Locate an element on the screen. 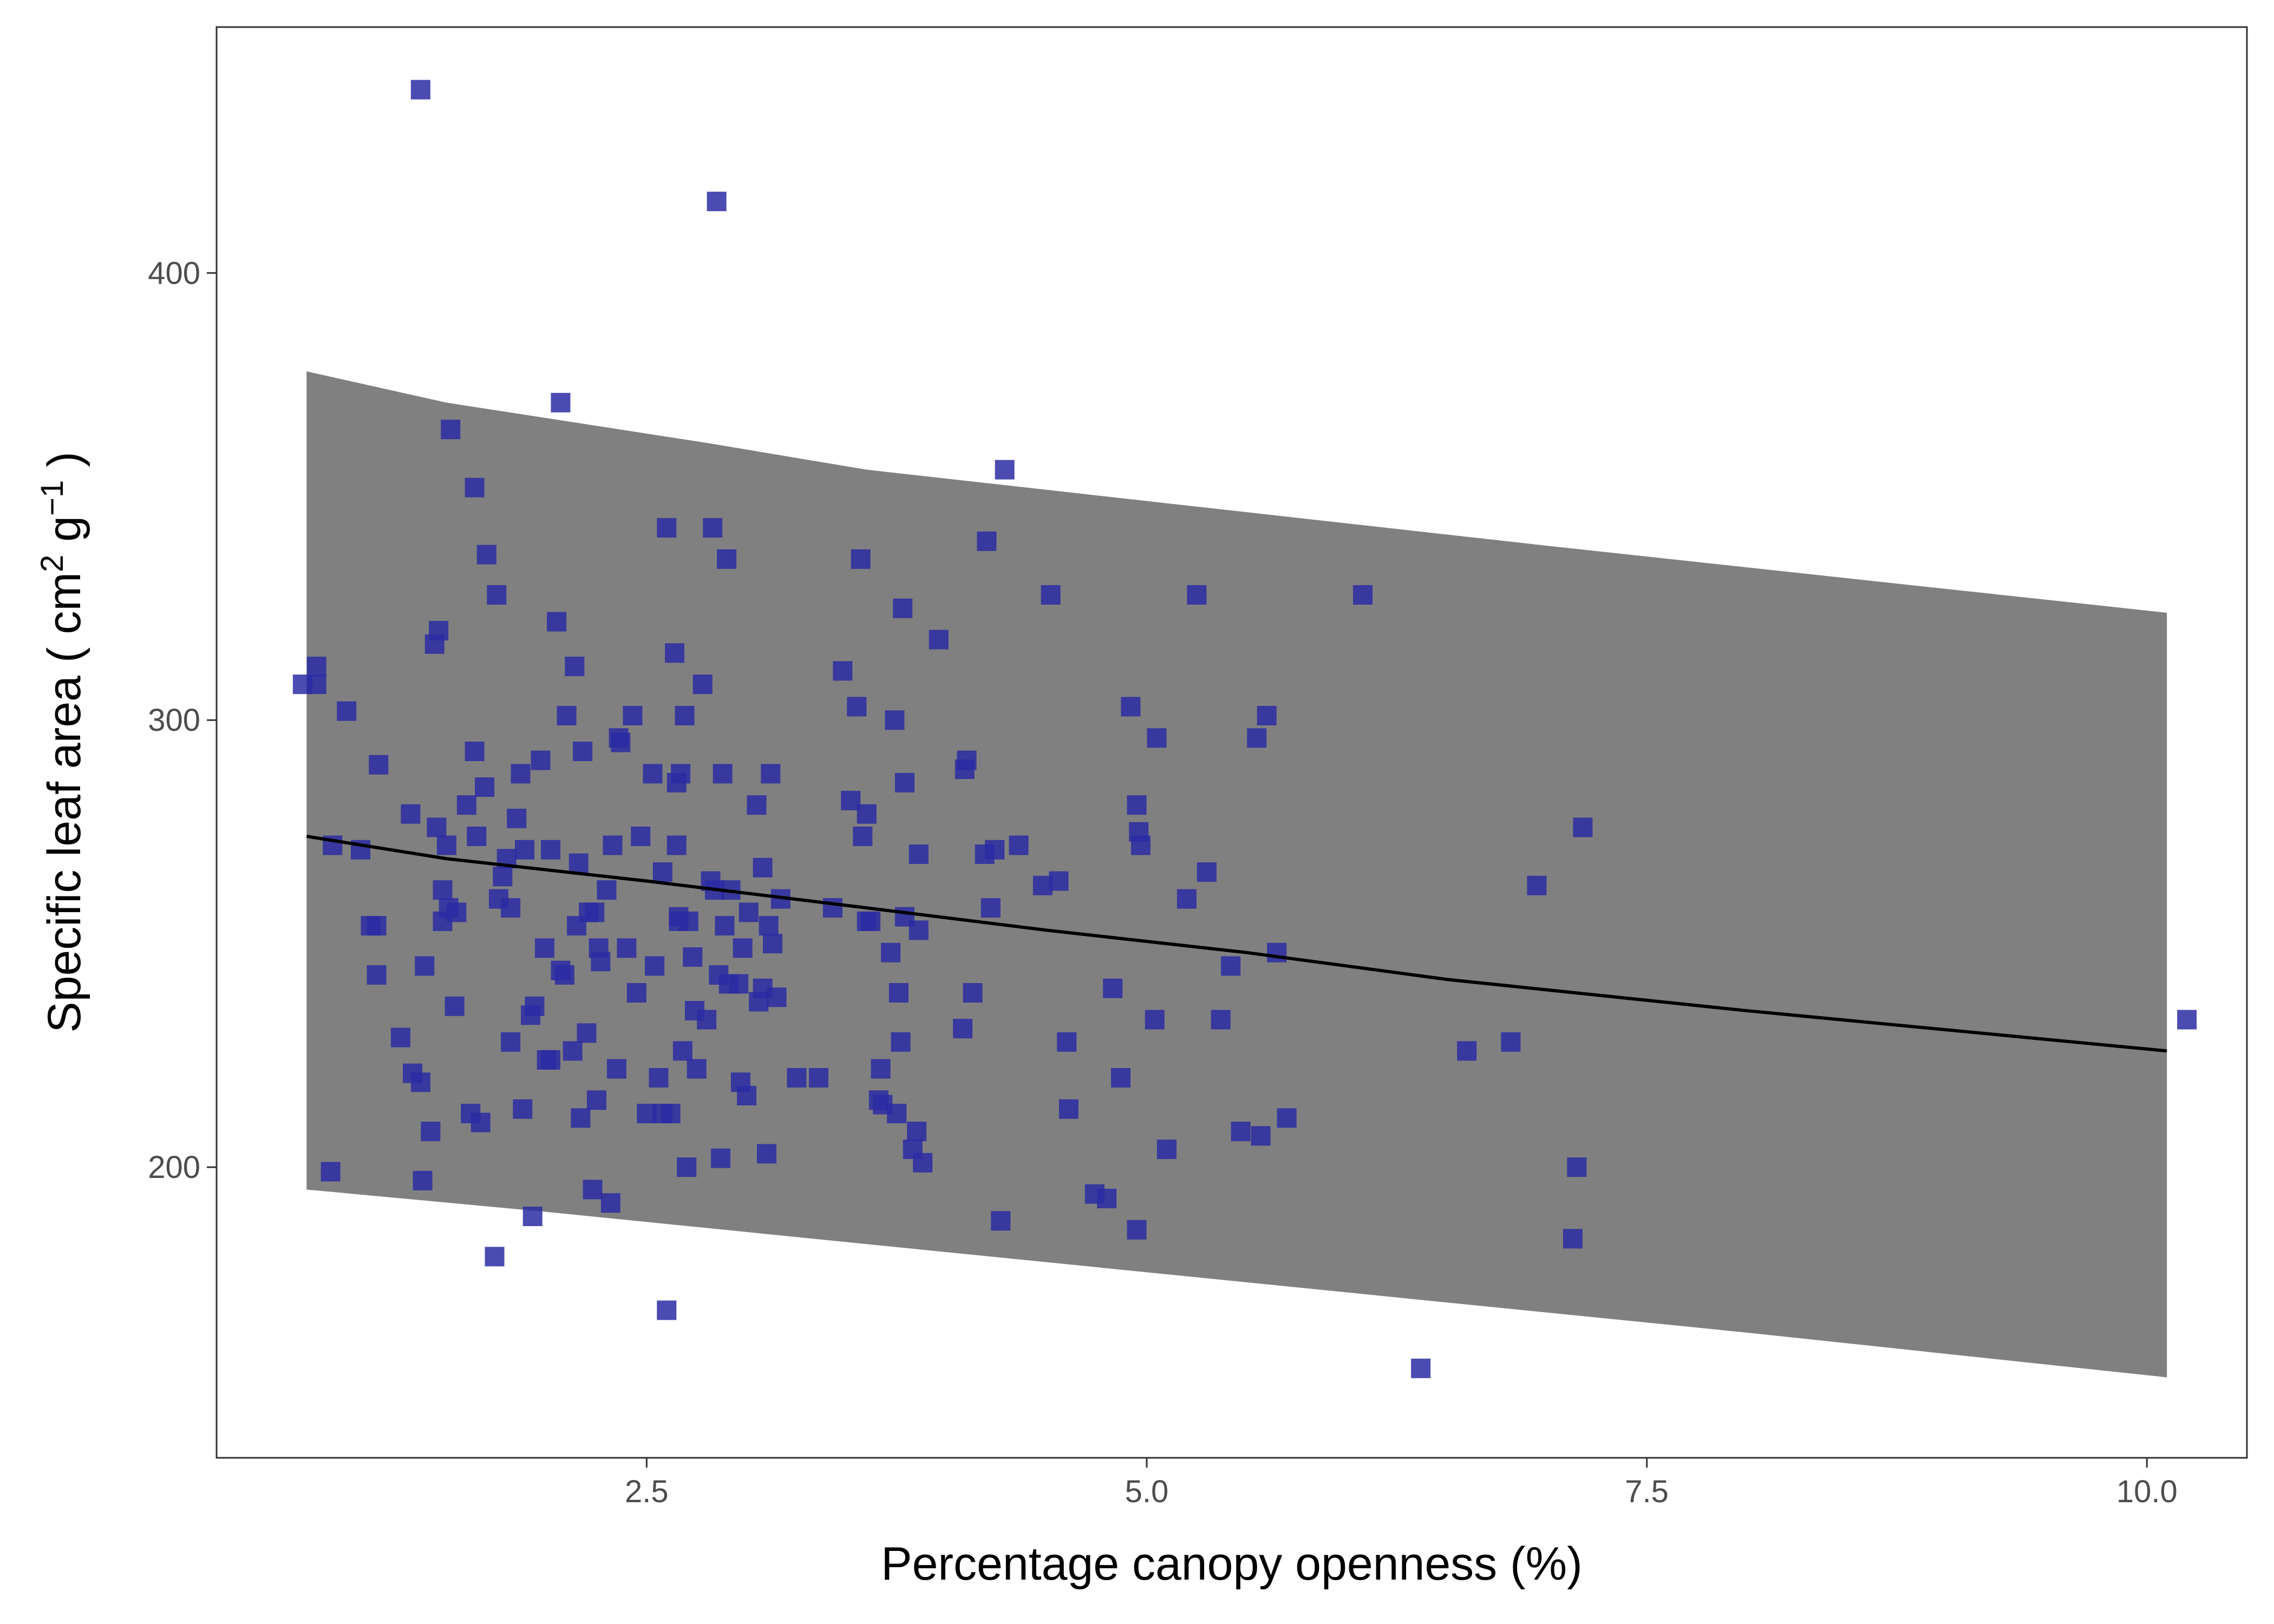 The width and height of the screenshot is (2274, 1624). y-axis-title: Specific leaf area ( cm2 g−1 ) is located at coordinates (63, 741).